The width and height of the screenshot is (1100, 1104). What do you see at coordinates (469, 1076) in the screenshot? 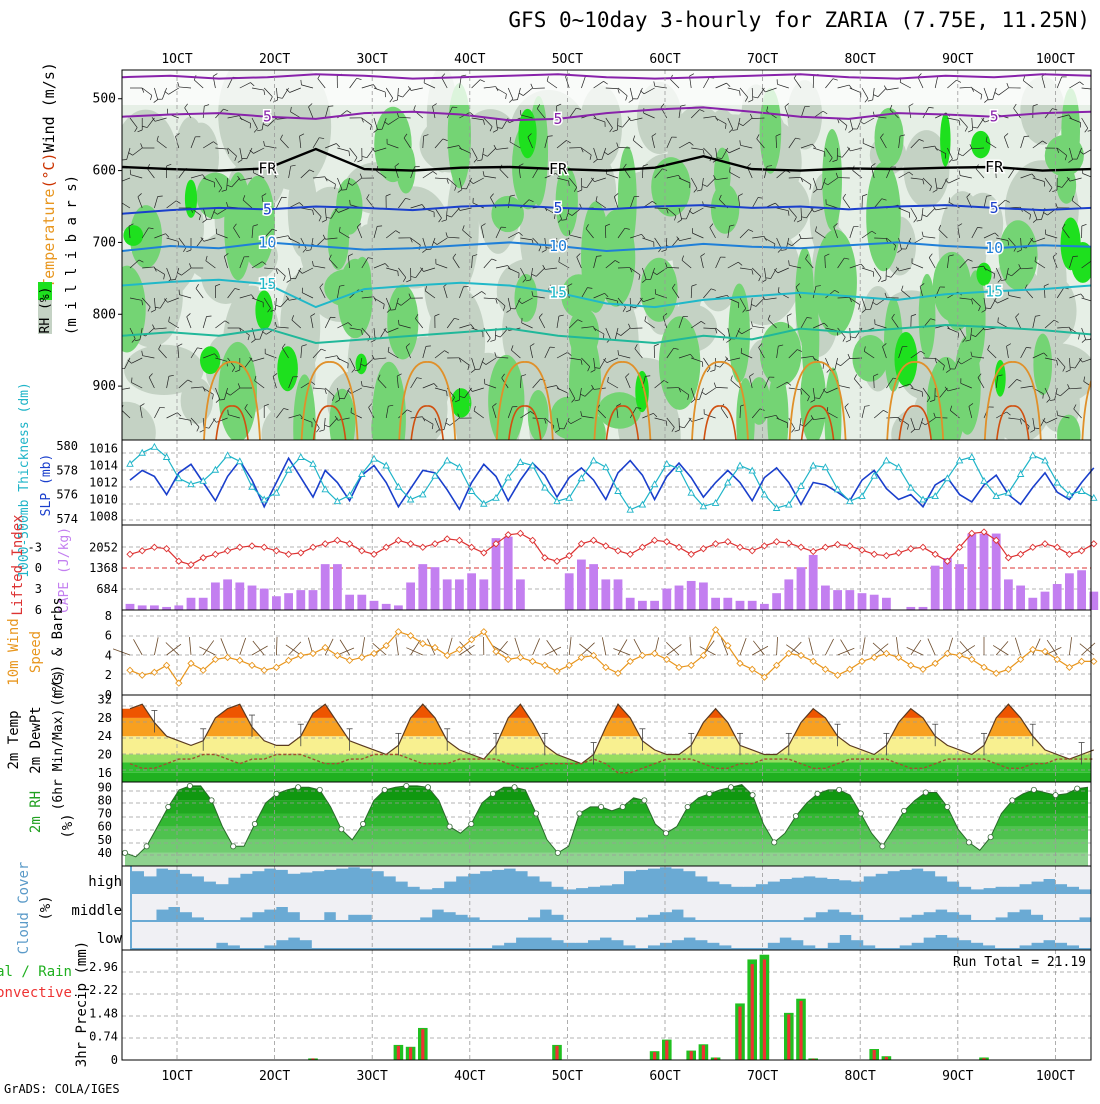
I see `bottom-date-tick: 4OCT` at bounding box center [469, 1076].